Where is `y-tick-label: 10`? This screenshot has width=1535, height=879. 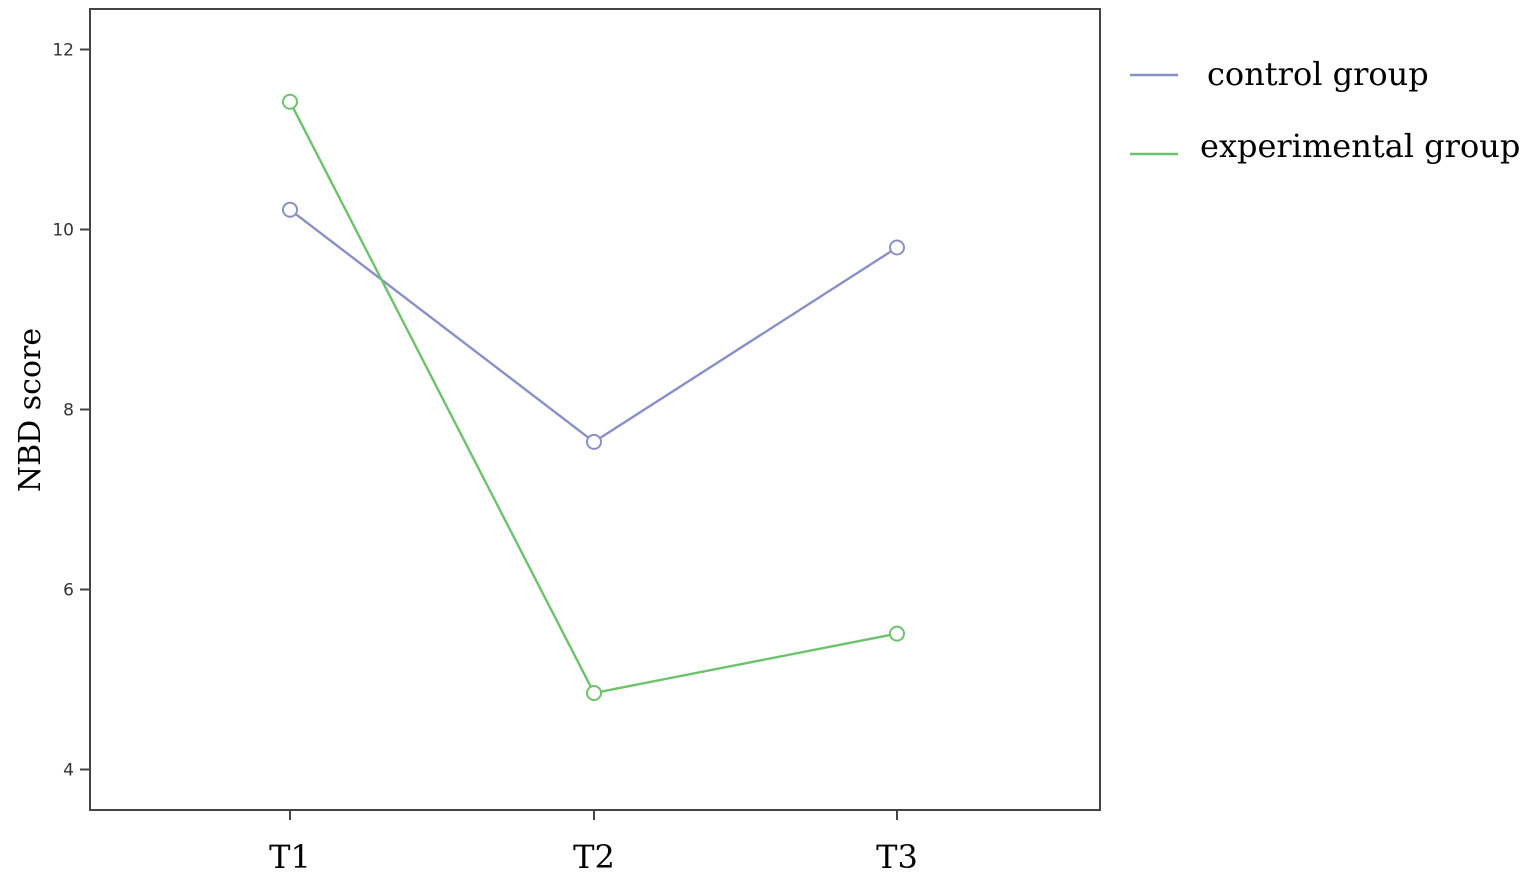 y-tick-label: 10 is located at coordinates (63, 231).